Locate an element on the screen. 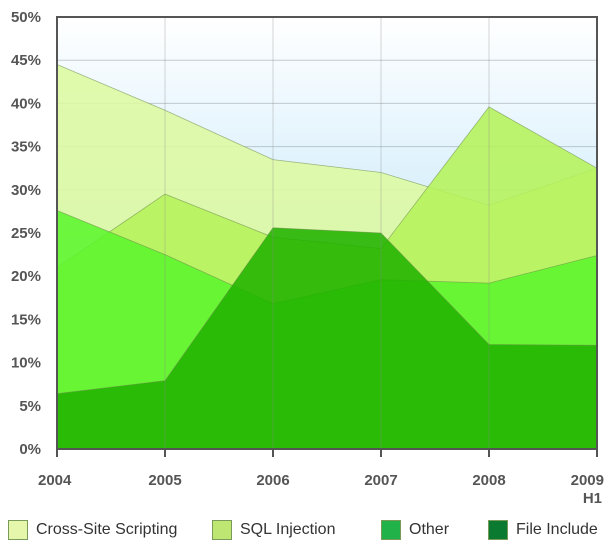 This screenshot has width=615, height=545. y-tick-label: 50% is located at coordinates (26, 17).